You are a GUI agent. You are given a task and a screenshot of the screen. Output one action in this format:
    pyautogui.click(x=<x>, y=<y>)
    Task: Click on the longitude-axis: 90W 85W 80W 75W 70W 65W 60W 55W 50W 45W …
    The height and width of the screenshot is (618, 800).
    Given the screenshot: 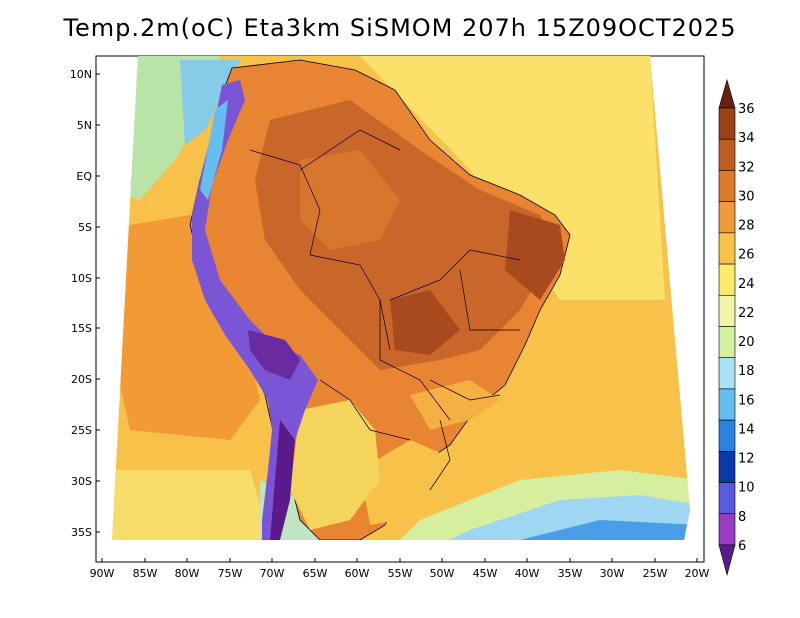 What is the action you would take?
    pyautogui.click(x=400, y=569)
    